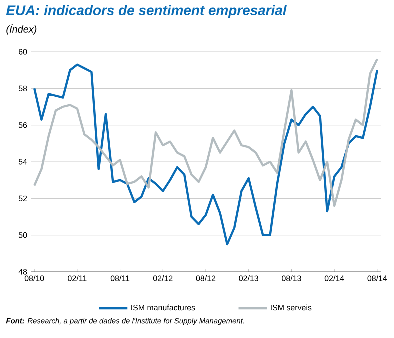  Describe the element at coordinates (147, 11) in the screenshot. I see `chart-title: EUA: indicadors de sentiment empresarial` at that location.